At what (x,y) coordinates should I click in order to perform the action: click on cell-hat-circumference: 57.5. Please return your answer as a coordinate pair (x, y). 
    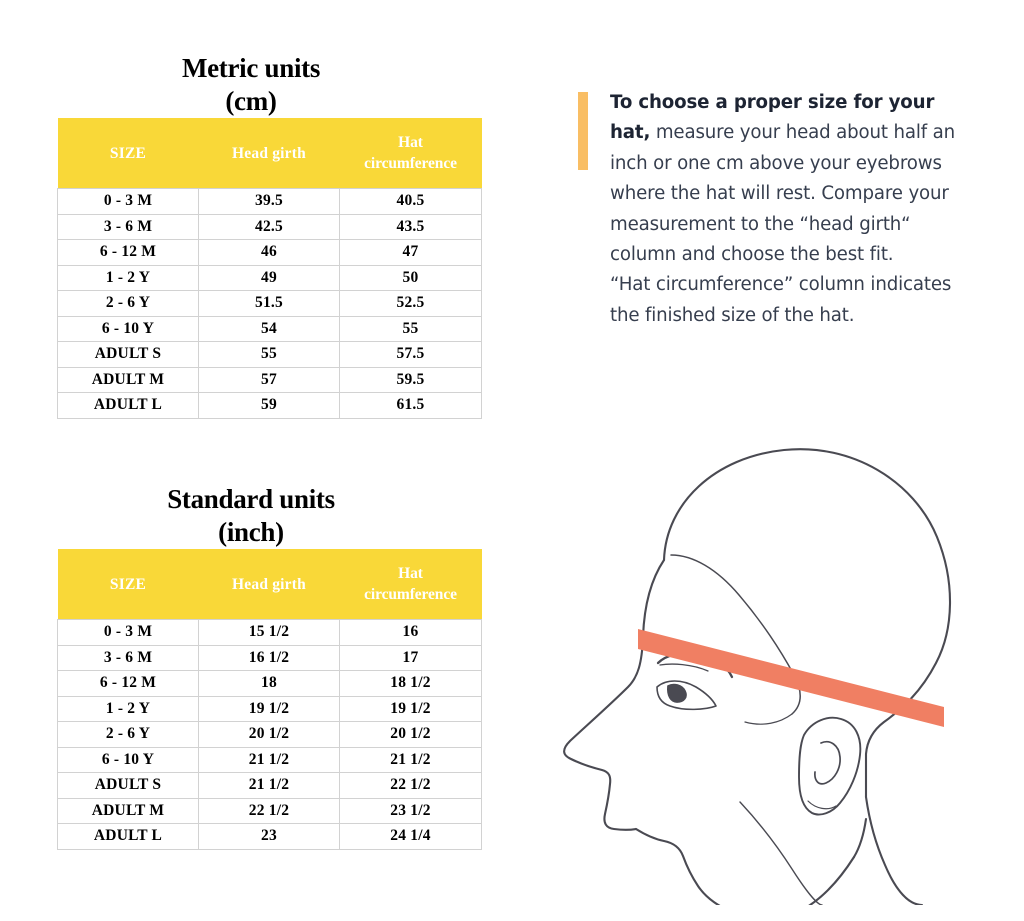
    Looking at the image, I should click on (410, 354).